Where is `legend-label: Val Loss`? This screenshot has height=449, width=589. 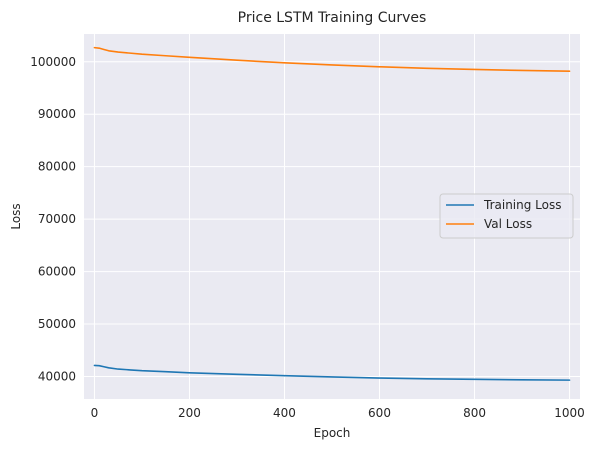
legend-label: Val Loss is located at coordinates (508, 224).